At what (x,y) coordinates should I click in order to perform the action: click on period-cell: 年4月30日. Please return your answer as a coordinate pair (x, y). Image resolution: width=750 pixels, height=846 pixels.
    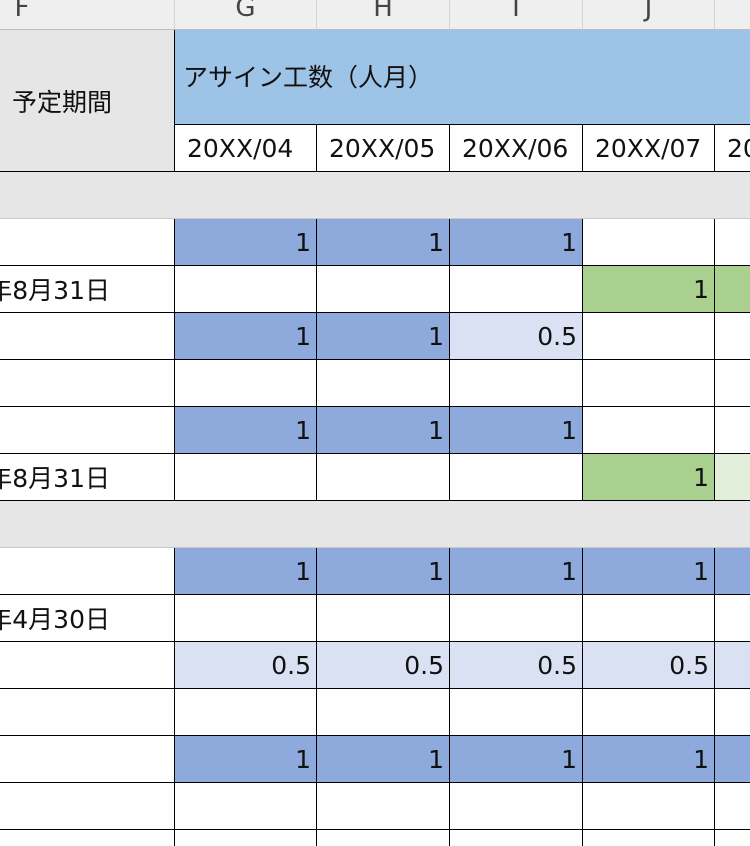
    Looking at the image, I should click on (87, 618).